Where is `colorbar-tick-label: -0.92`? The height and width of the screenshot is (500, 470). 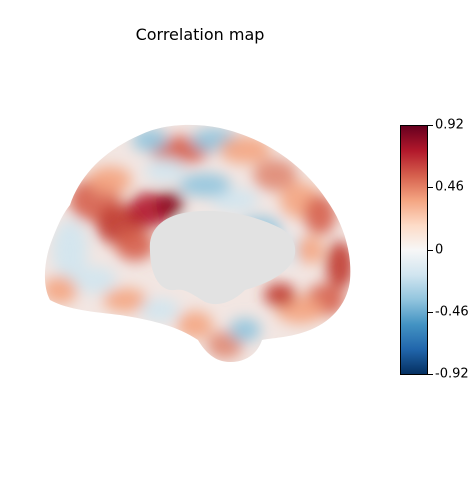
colorbar-tick-label: -0.92 is located at coordinates (452, 374).